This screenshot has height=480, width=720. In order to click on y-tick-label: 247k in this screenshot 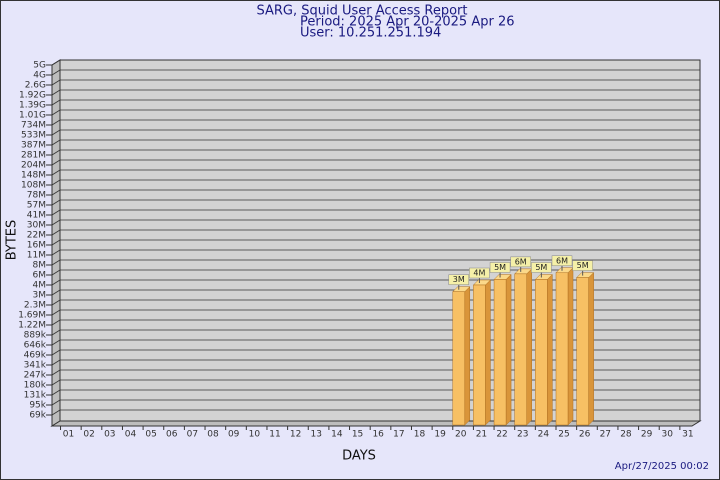, I will do `click(35, 376)`.